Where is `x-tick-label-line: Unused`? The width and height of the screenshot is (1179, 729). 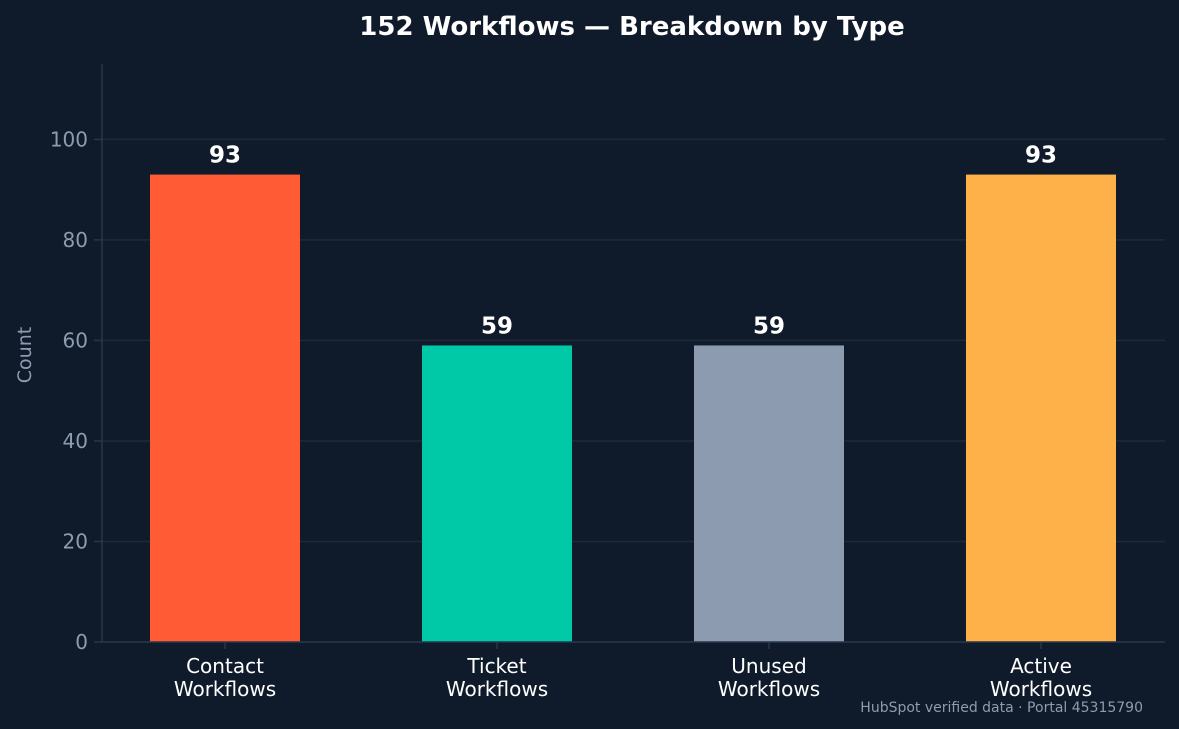
x-tick-label-line: Unused is located at coordinates (768, 666).